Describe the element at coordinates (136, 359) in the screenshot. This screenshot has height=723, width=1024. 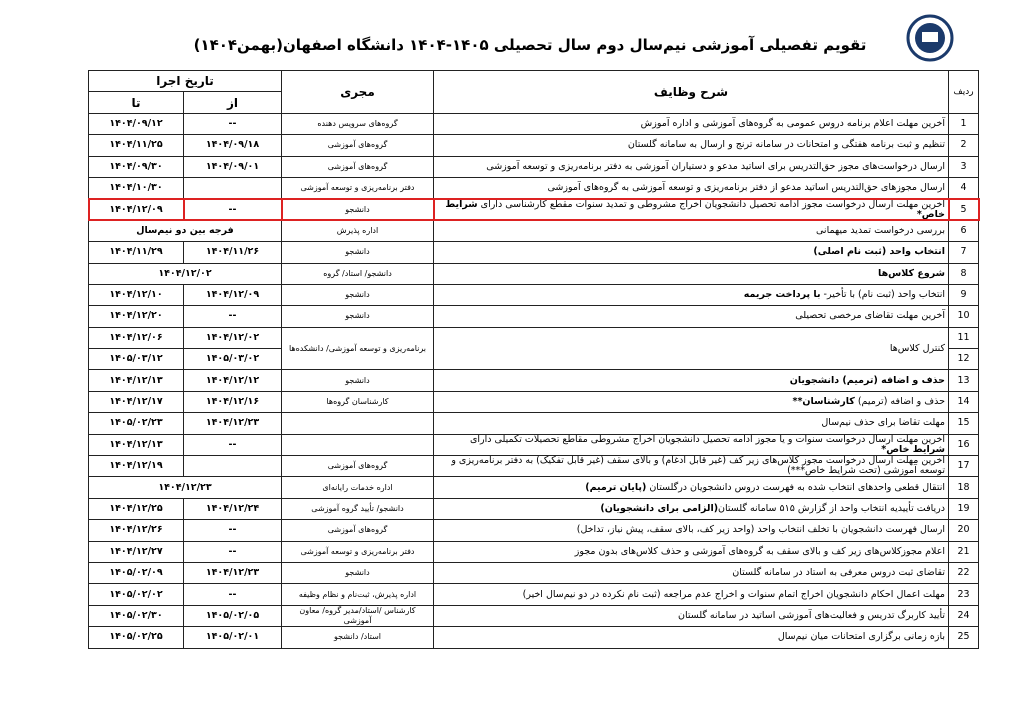
I see `date-to: ۱۴۰۵/۰۳/۱۲` at that location.